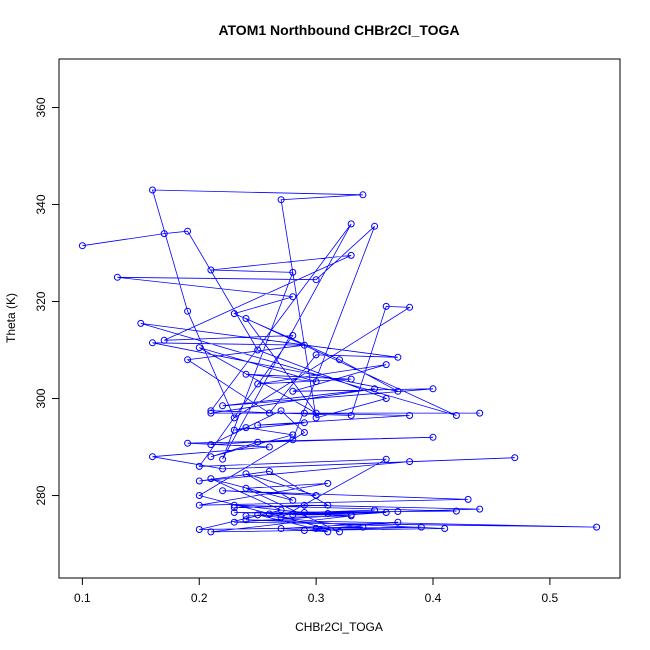  What do you see at coordinates (339, 627) in the screenshot?
I see `x-axis-label: CHBr2Cl_TOGA` at bounding box center [339, 627].